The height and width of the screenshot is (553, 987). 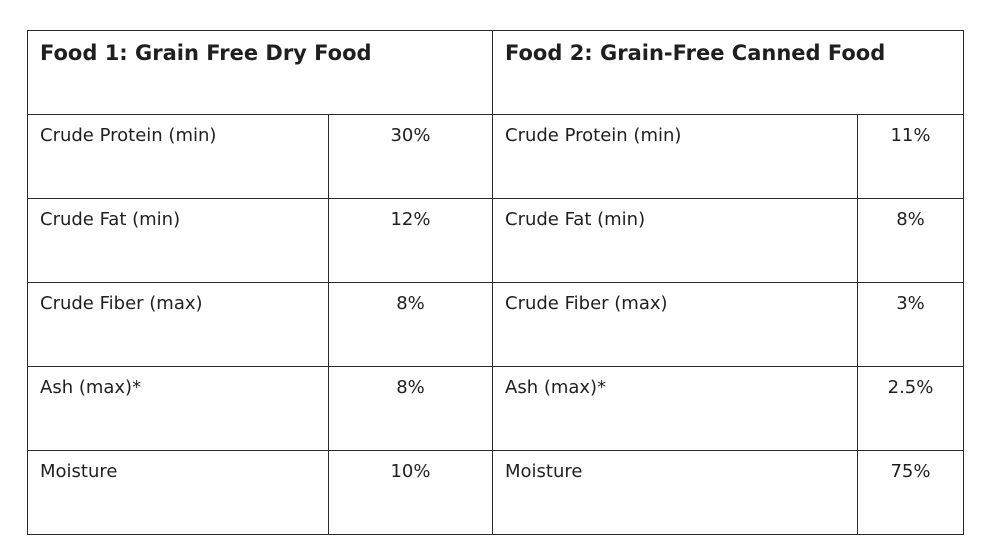 I want to click on food1-nutrient-label: Ash (max)*, so click(x=178, y=408).